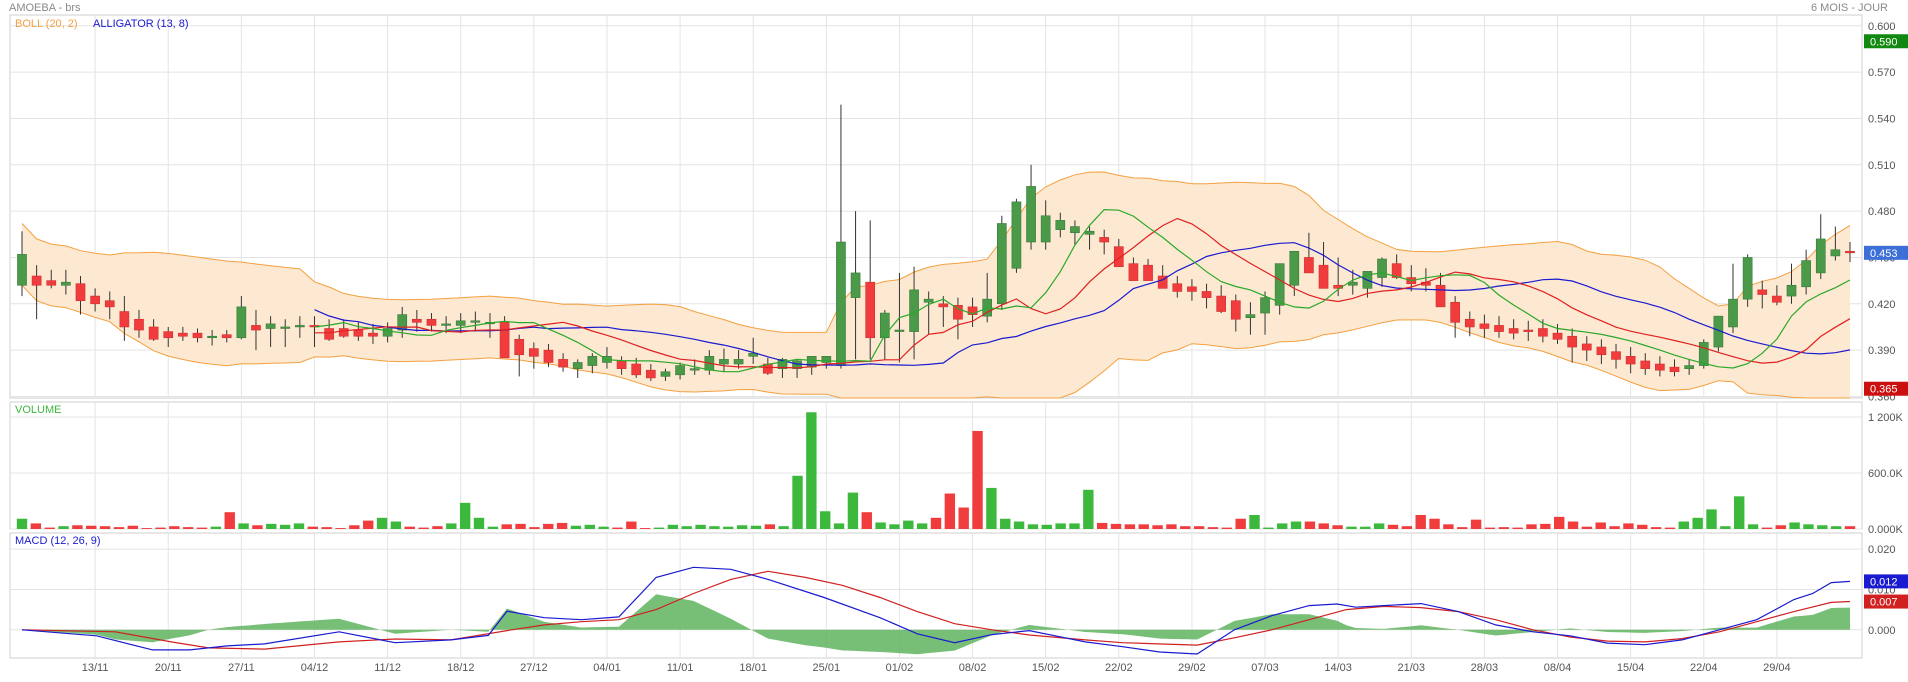  I want to click on signal-value-marker-bg, so click(1886, 601).